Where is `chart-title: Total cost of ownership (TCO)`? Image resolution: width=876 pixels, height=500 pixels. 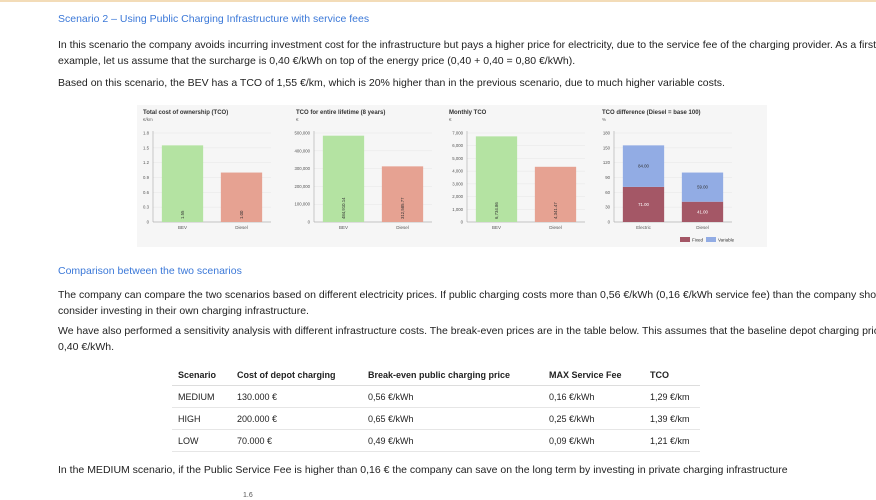 chart-title: Total cost of ownership (TCO) is located at coordinates (186, 113).